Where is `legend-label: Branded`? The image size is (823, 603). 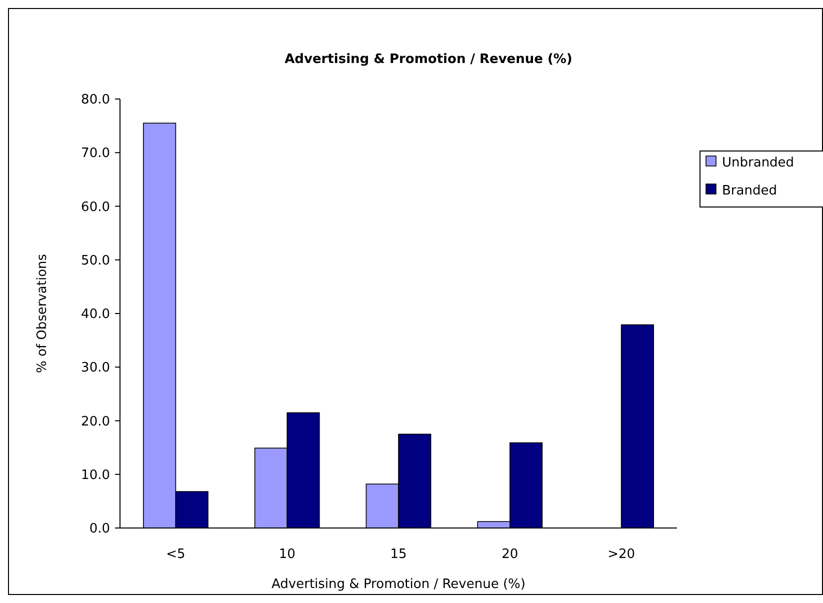 legend-label: Branded is located at coordinates (749, 190).